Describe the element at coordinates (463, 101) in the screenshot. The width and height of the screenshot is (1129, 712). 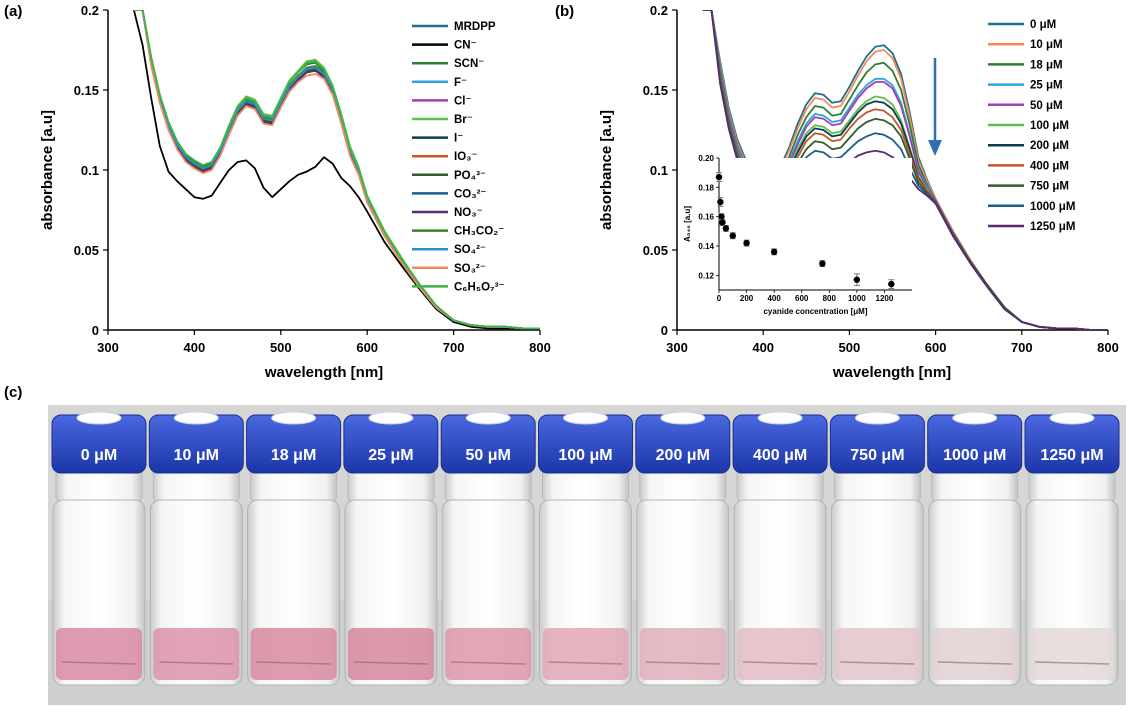
I see `chart-a-legend-label: Cl⁻` at that location.